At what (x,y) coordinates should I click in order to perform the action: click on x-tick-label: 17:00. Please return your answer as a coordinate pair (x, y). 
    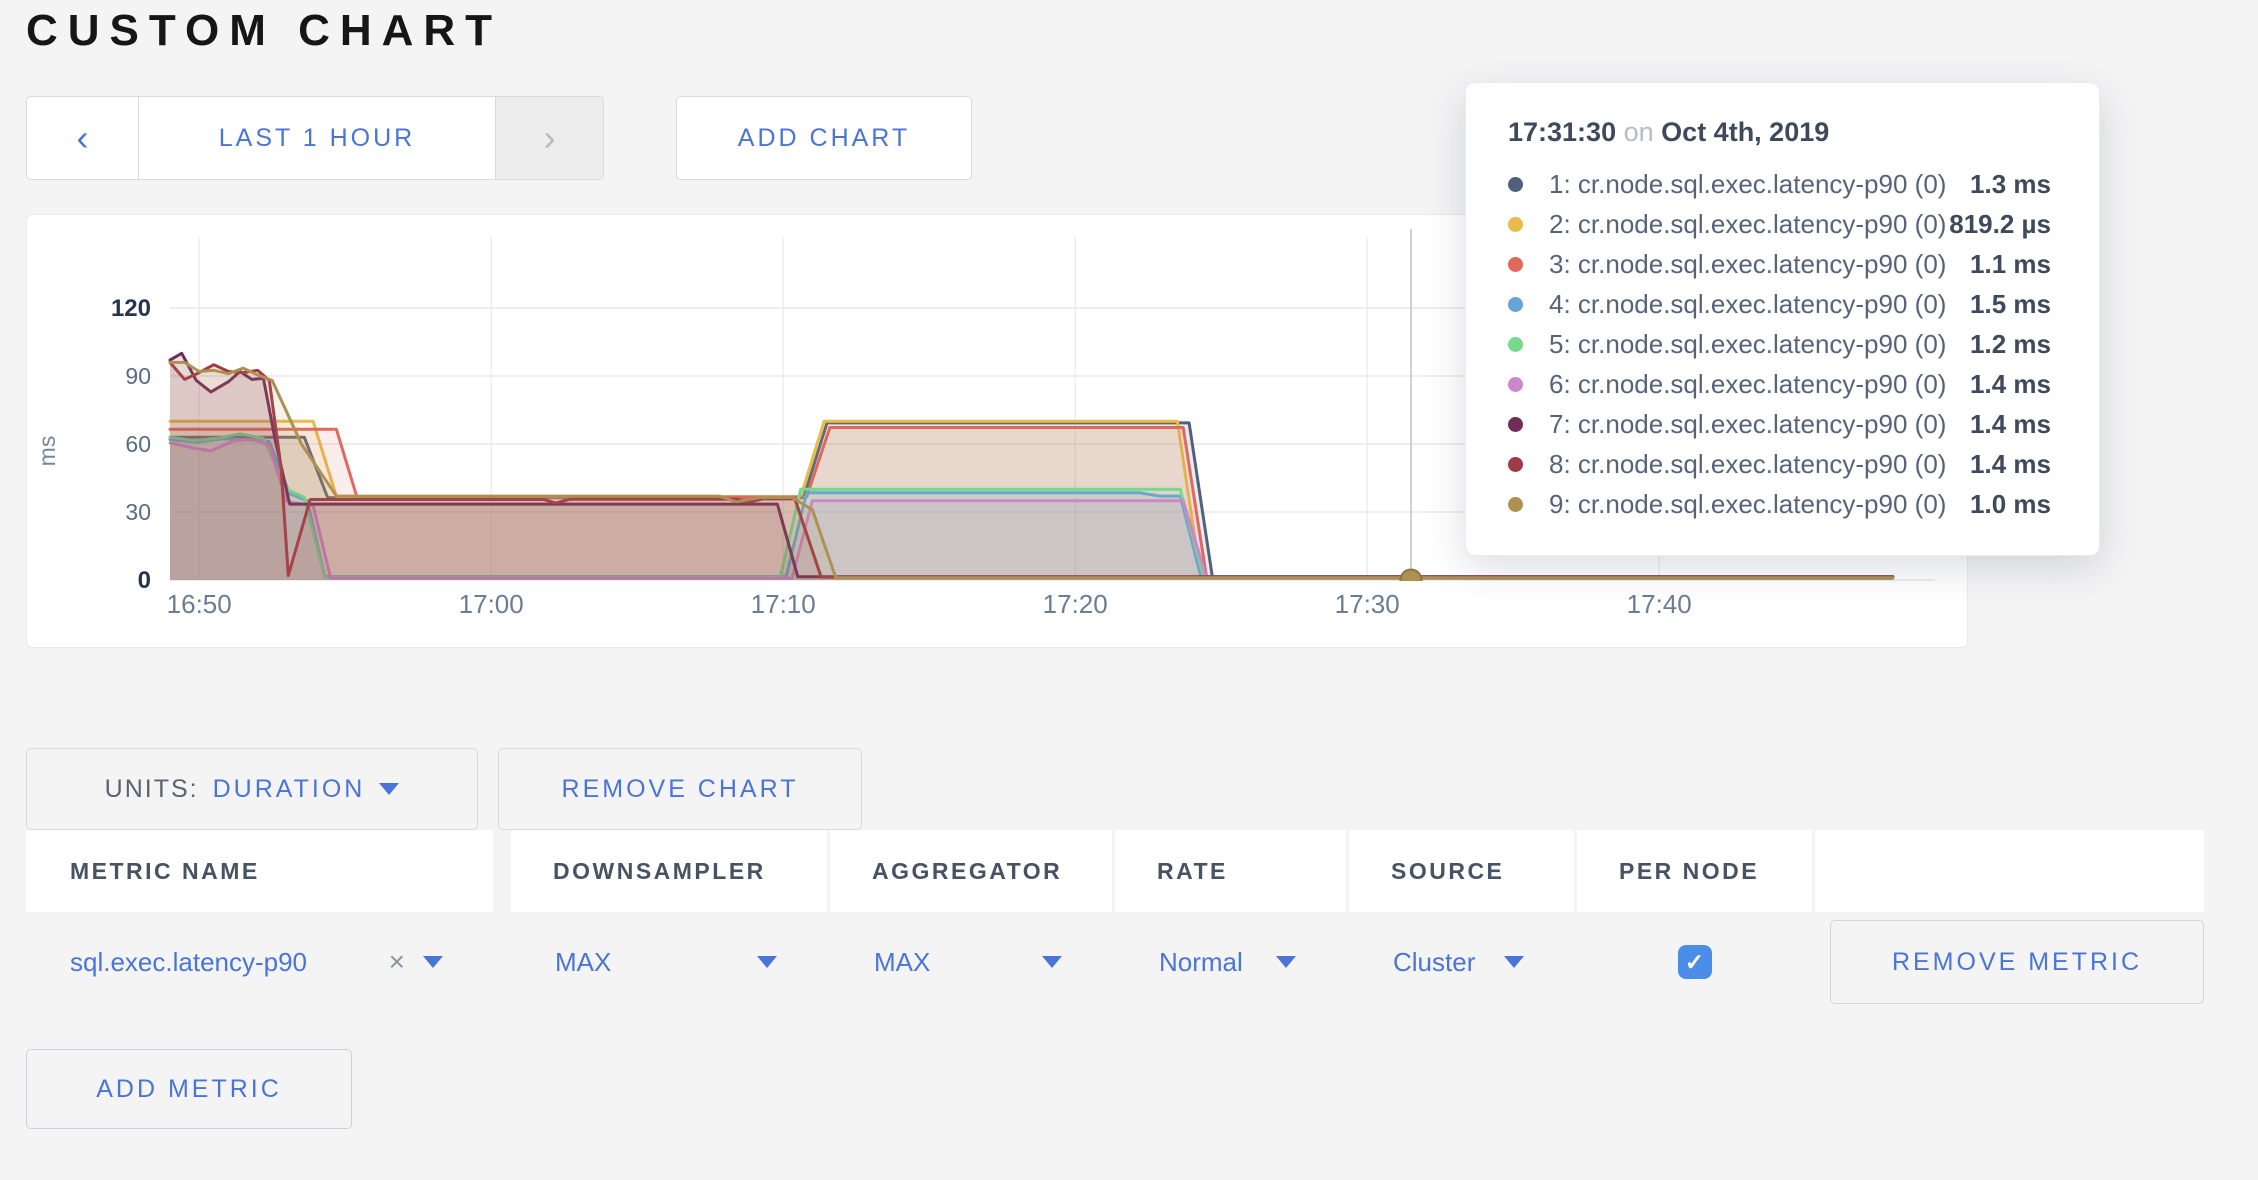
    Looking at the image, I should click on (491, 604).